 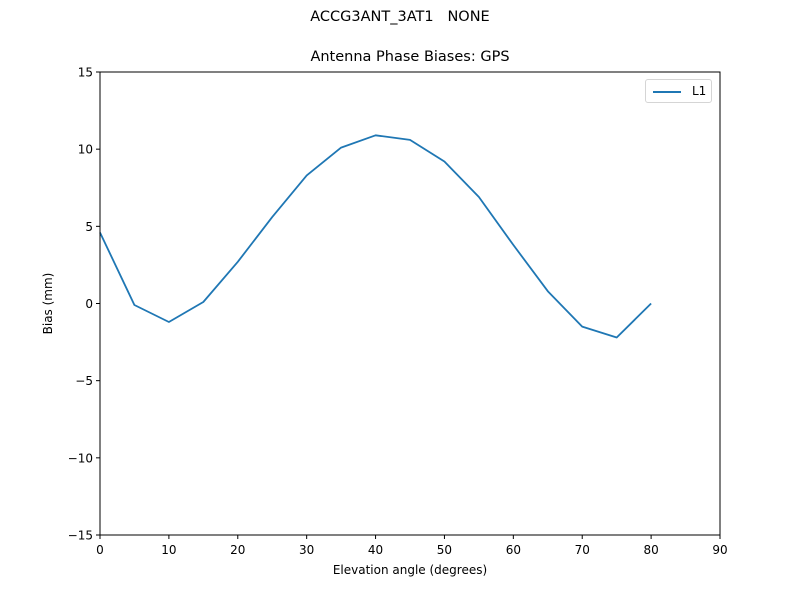 I want to click on x-tick-label: 10, so click(x=168, y=550).